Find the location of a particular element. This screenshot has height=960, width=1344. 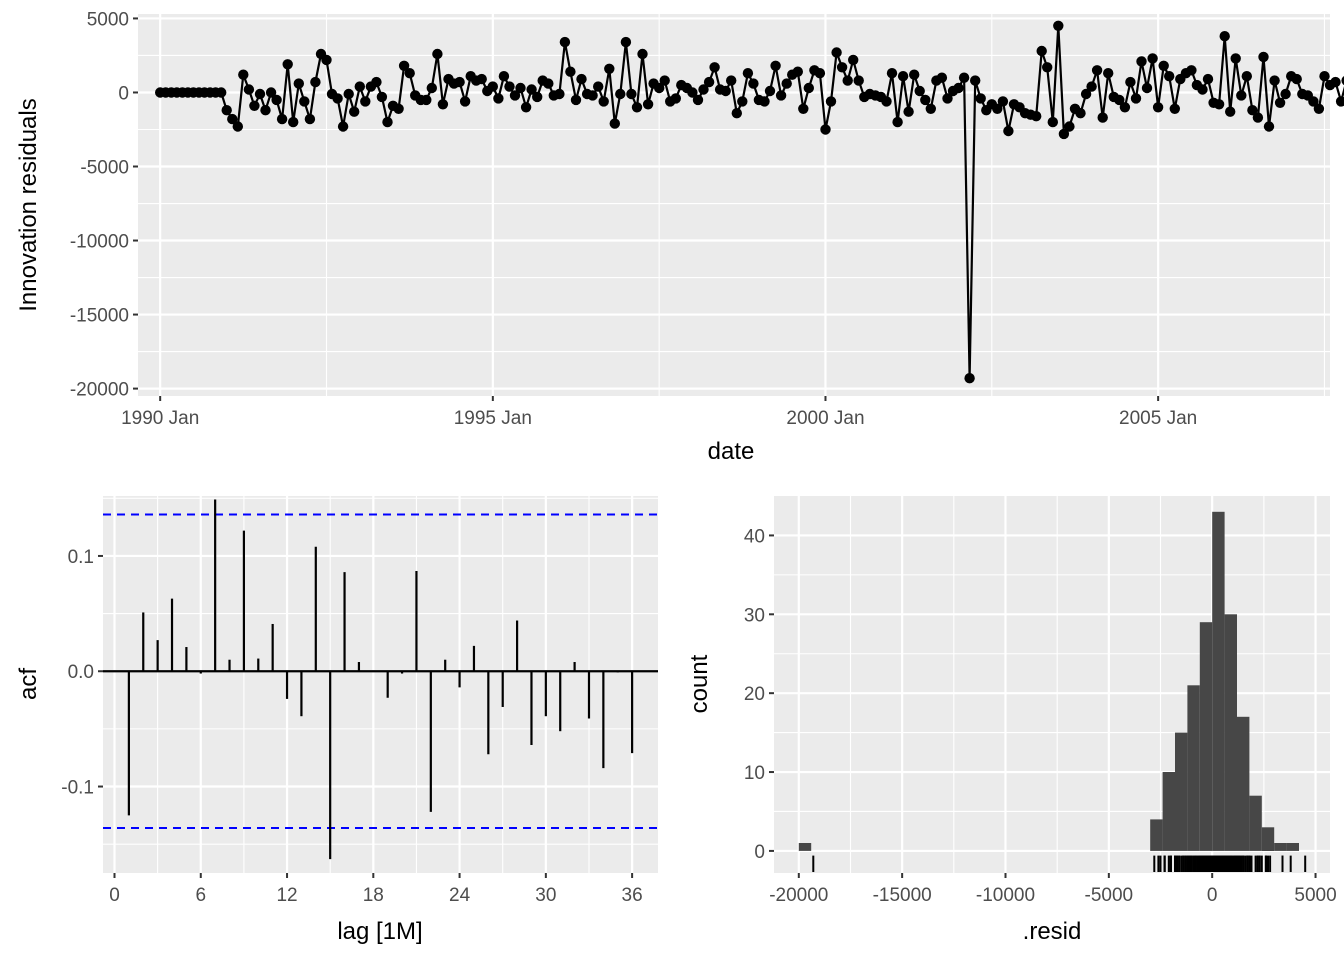

acf-x-tick-label: 0 is located at coordinates (114, 895).